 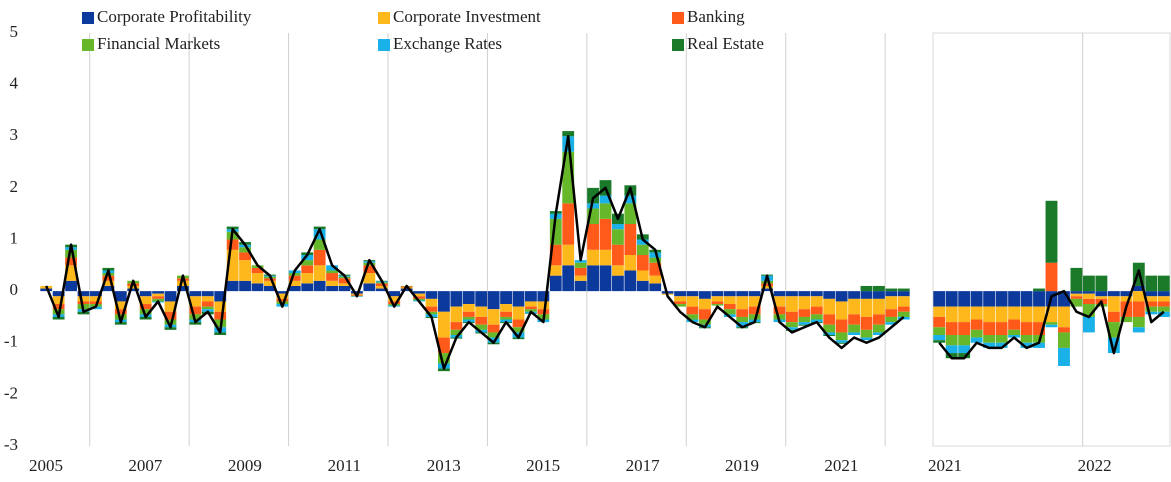 I want to click on x-tick-label: 2021, so click(x=945, y=465).